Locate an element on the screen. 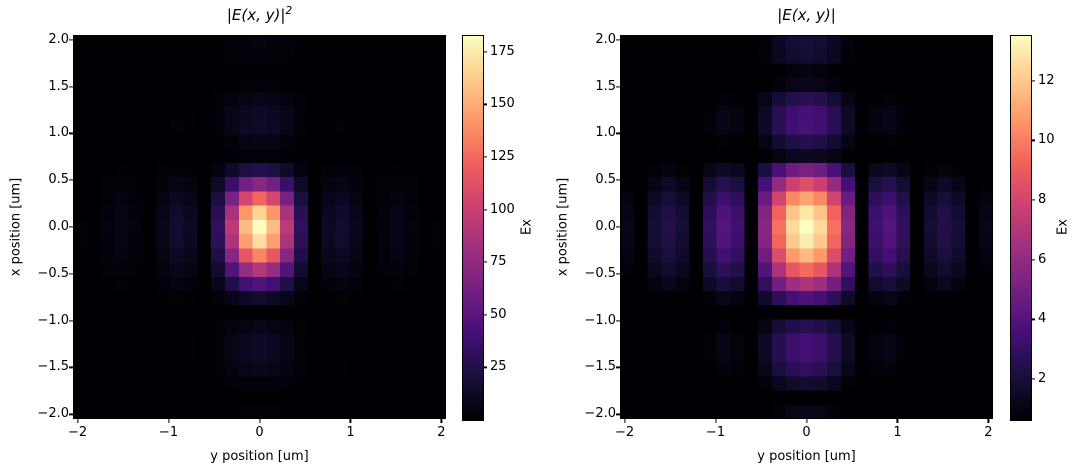  y-axis-label: x position [um] is located at coordinates (563, 227).